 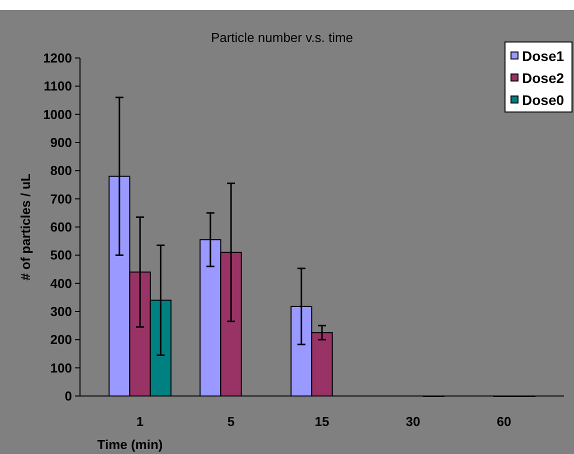 I want to click on y-tick-label: 300, so click(x=61, y=312).